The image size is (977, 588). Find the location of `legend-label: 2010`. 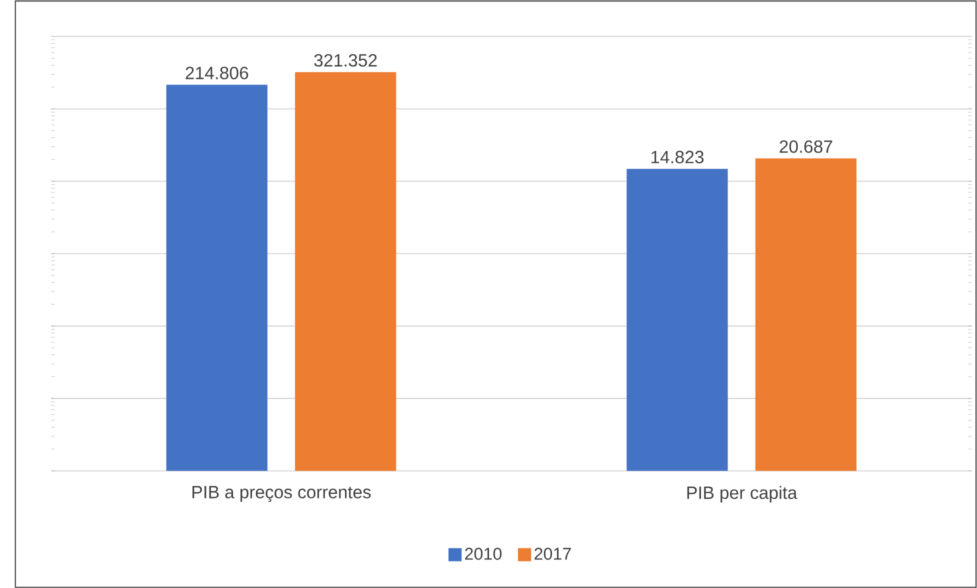

legend-label: 2010 is located at coordinates (483, 554).